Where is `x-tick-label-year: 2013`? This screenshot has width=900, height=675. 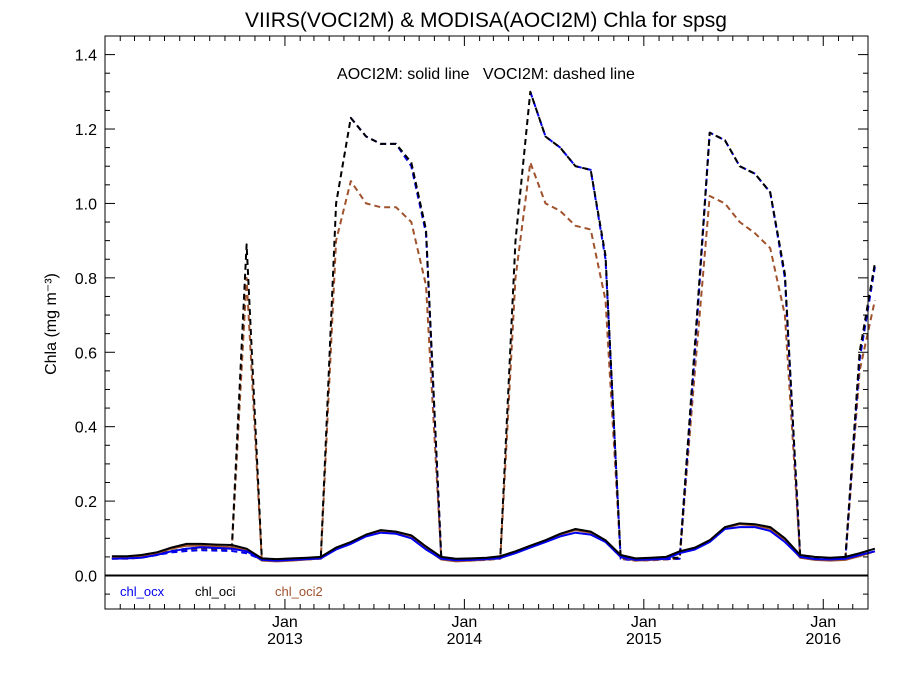 x-tick-label-year: 2013 is located at coordinates (285, 639).